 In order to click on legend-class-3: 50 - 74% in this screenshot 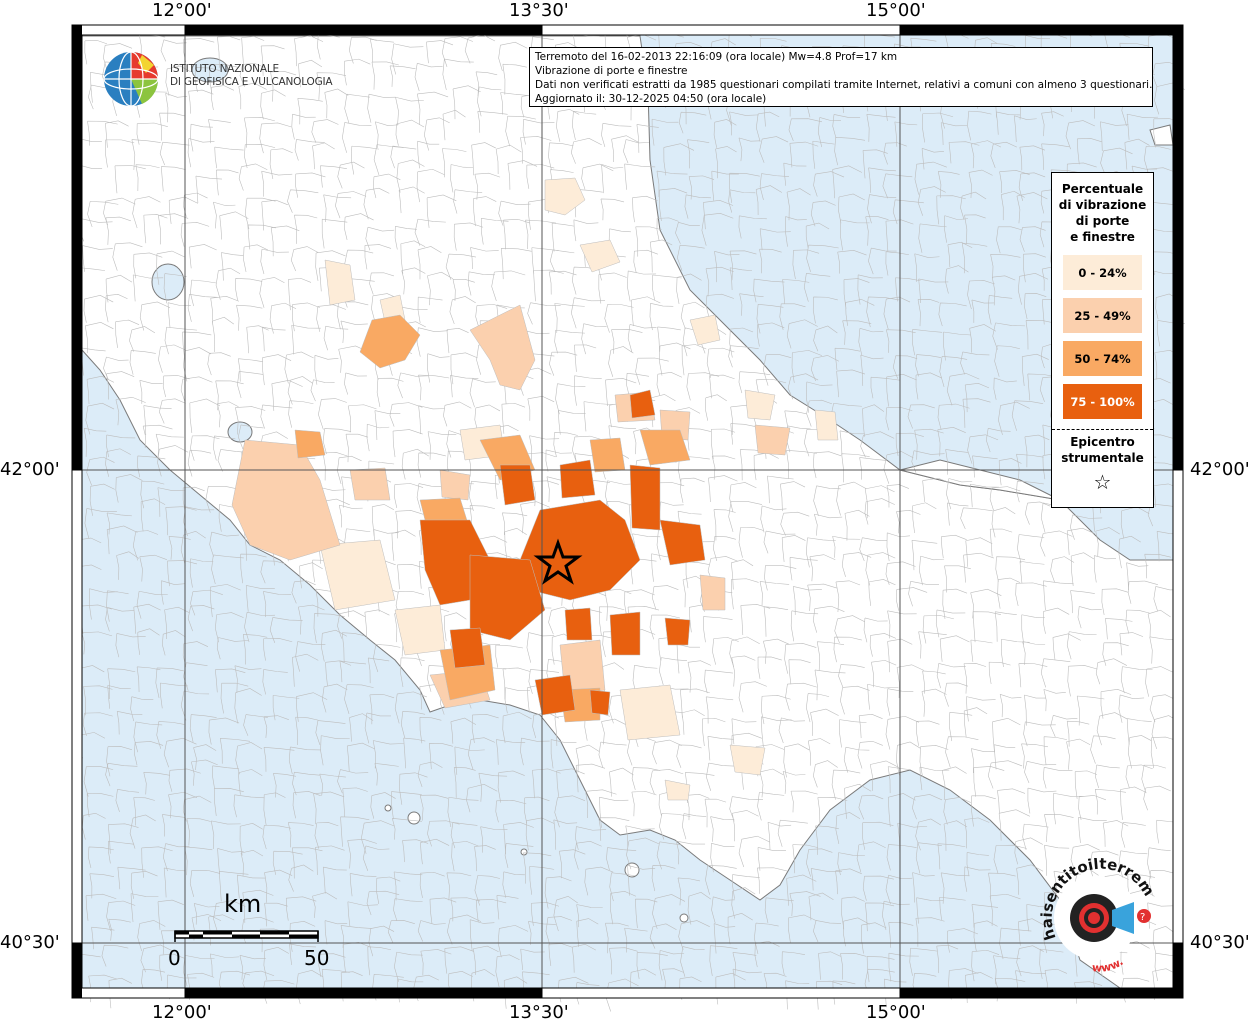, I will do `click(1102, 358)`.